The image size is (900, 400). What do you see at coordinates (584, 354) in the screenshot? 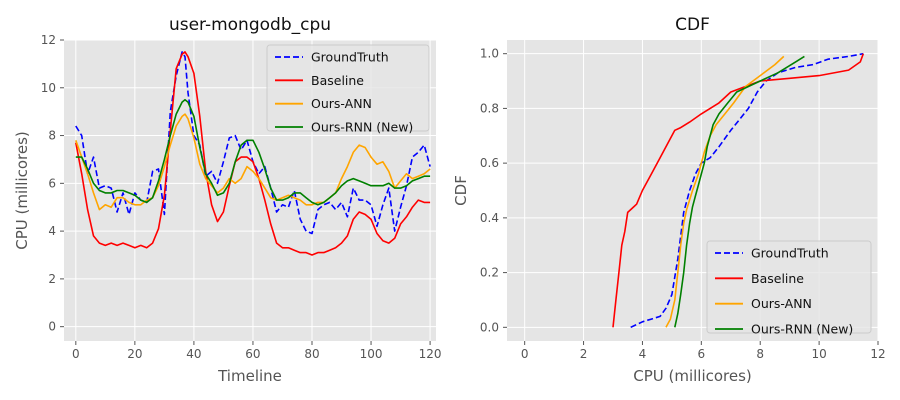
I see `x-tick-label: 2` at bounding box center [584, 354].